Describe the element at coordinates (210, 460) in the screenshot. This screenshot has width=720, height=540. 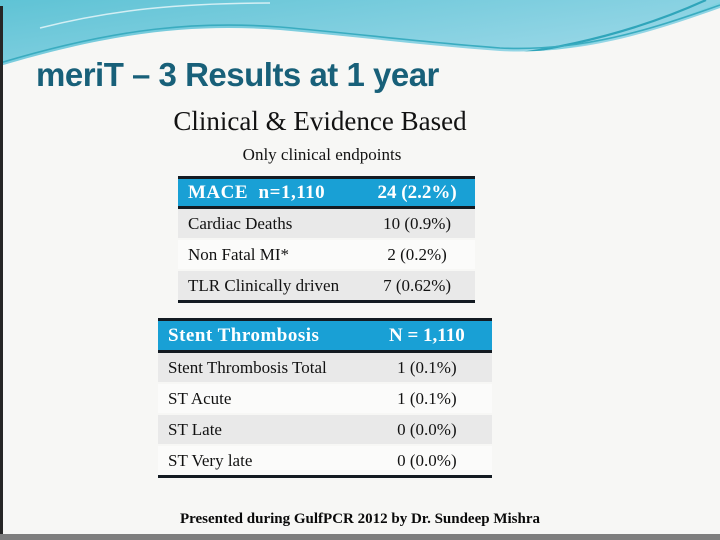
I see `row-label: ST Very late` at that location.